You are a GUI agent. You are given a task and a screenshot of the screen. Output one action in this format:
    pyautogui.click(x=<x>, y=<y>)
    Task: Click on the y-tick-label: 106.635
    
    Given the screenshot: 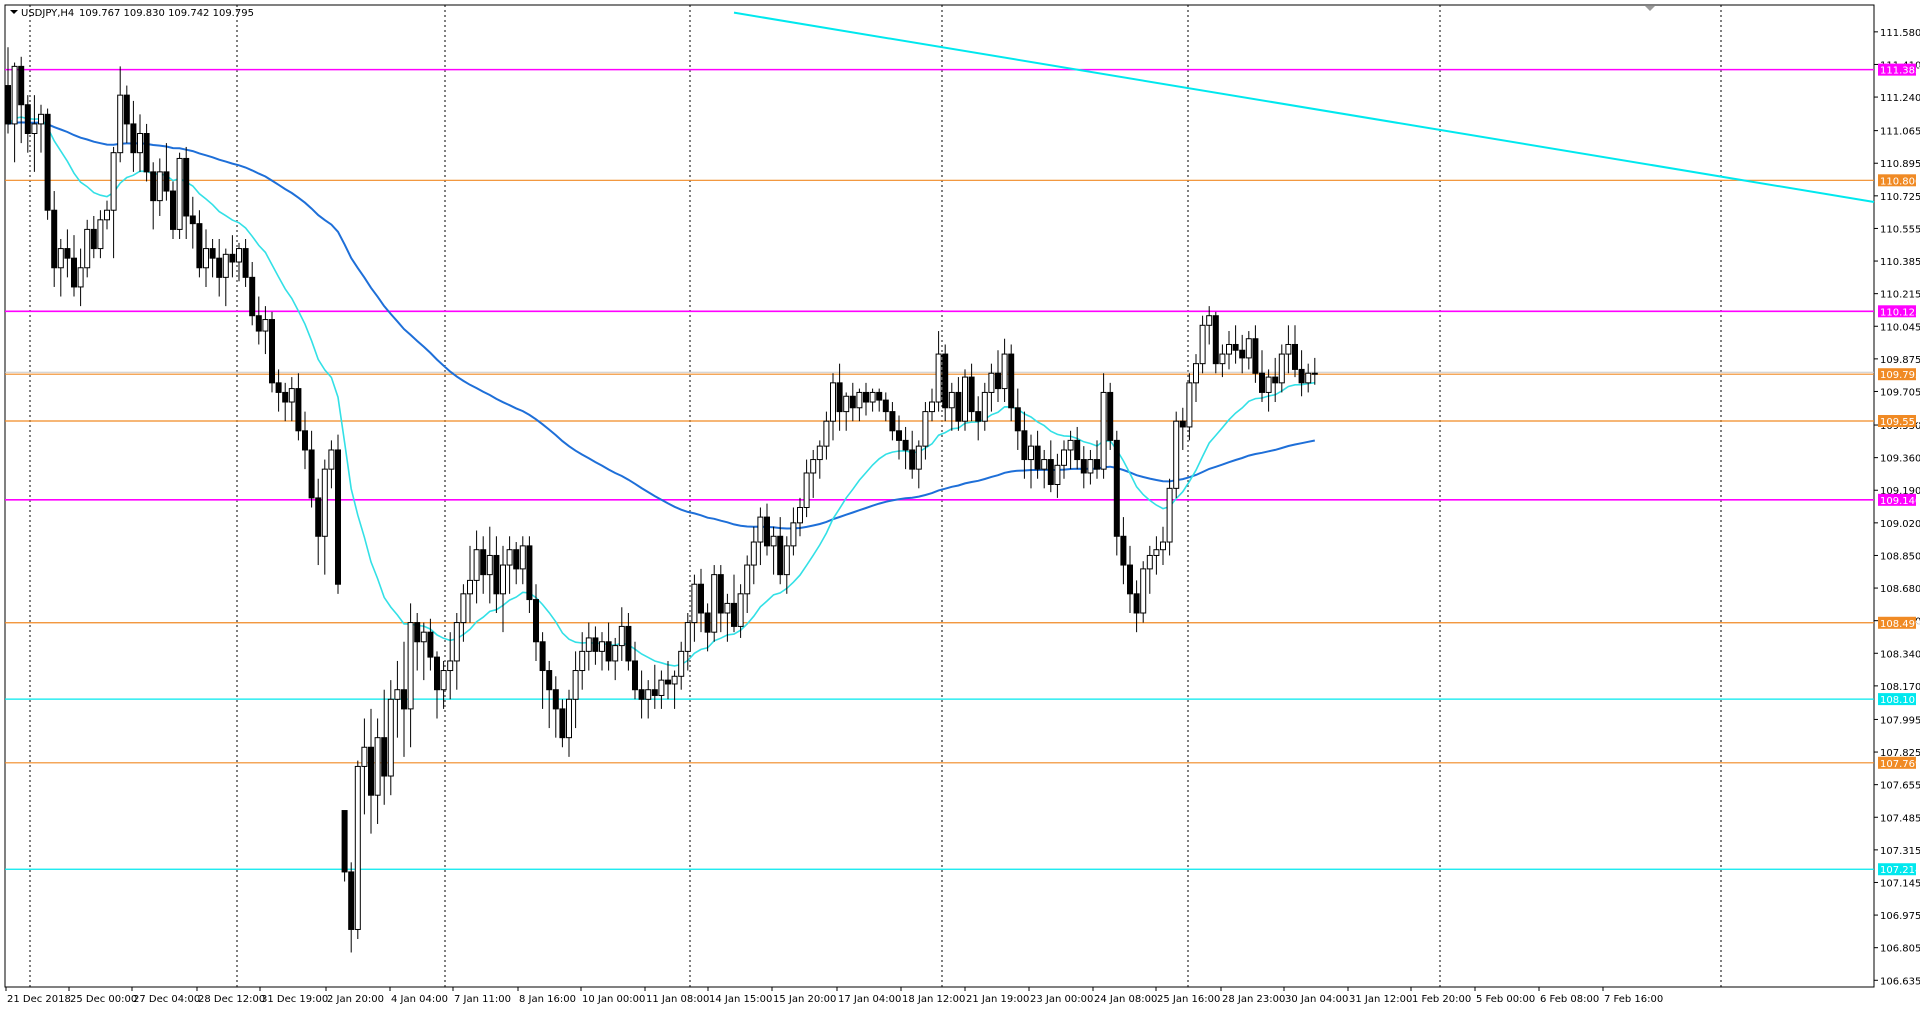 What is the action you would take?
    pyautogui.click(x=1900, y=981)
    